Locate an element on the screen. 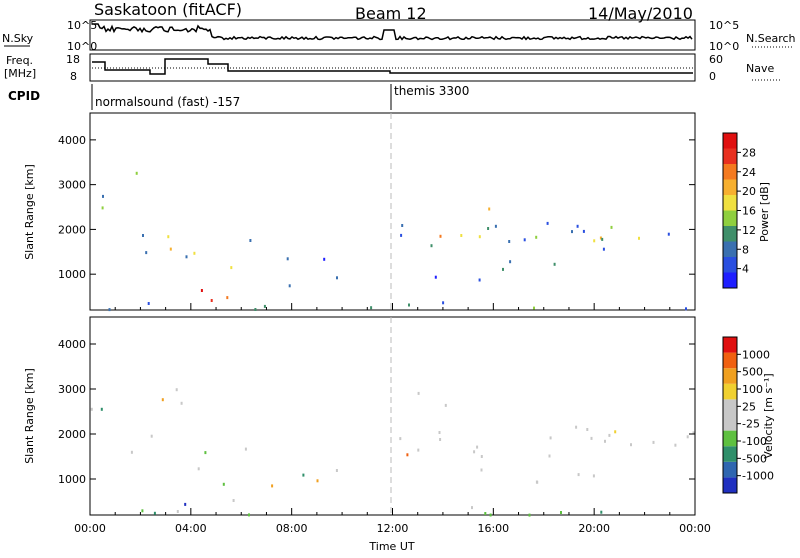  colorbar-tick-label: 4 is located at coordinates (745, 269).